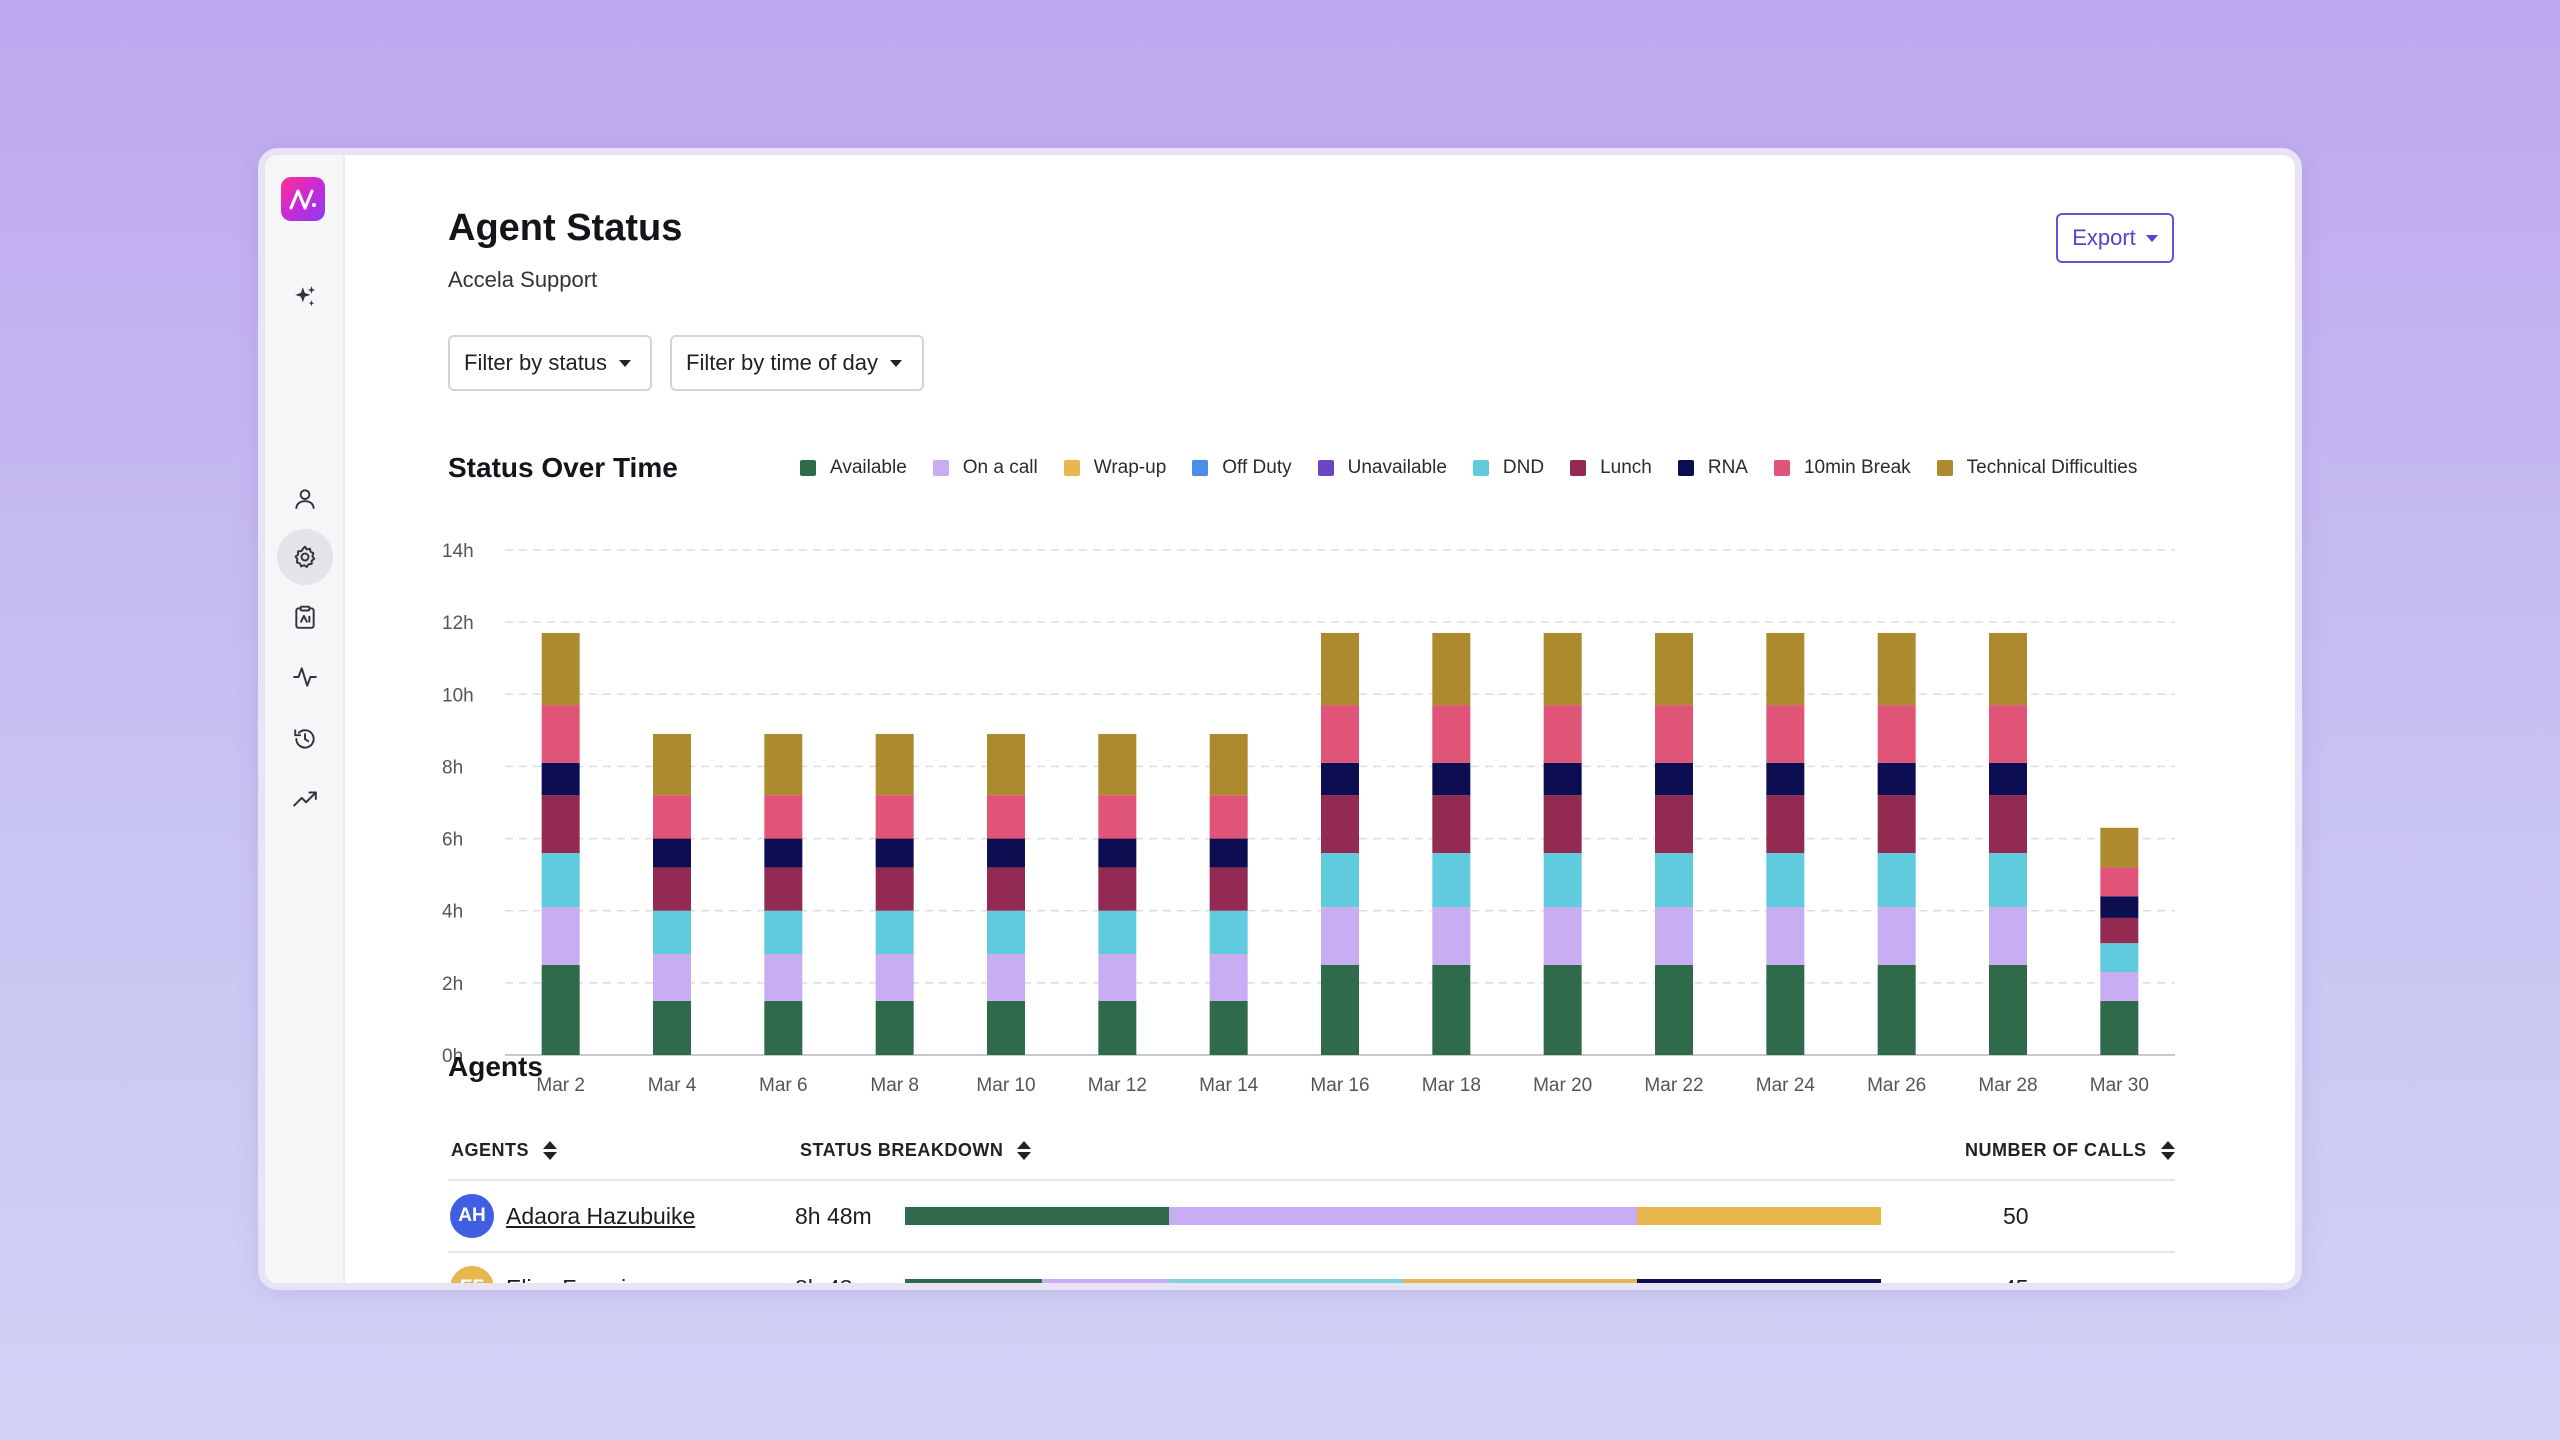 This screenshot has width=2560, height=1440. What do you see at coordinates (305, 739) in the screenshot?
I see `sidebar-item-history` at bounding box center [305, 739].